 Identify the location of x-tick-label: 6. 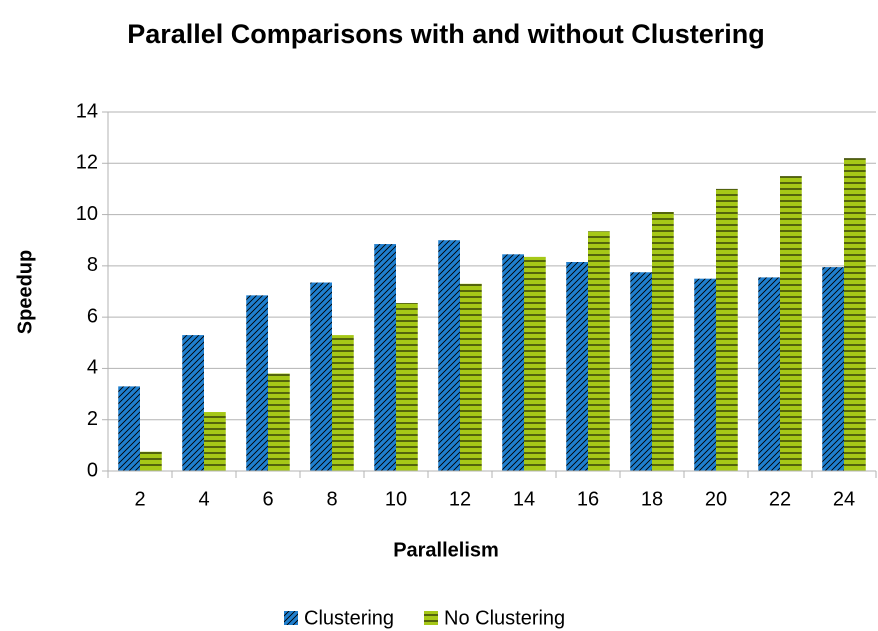
(267, 499).